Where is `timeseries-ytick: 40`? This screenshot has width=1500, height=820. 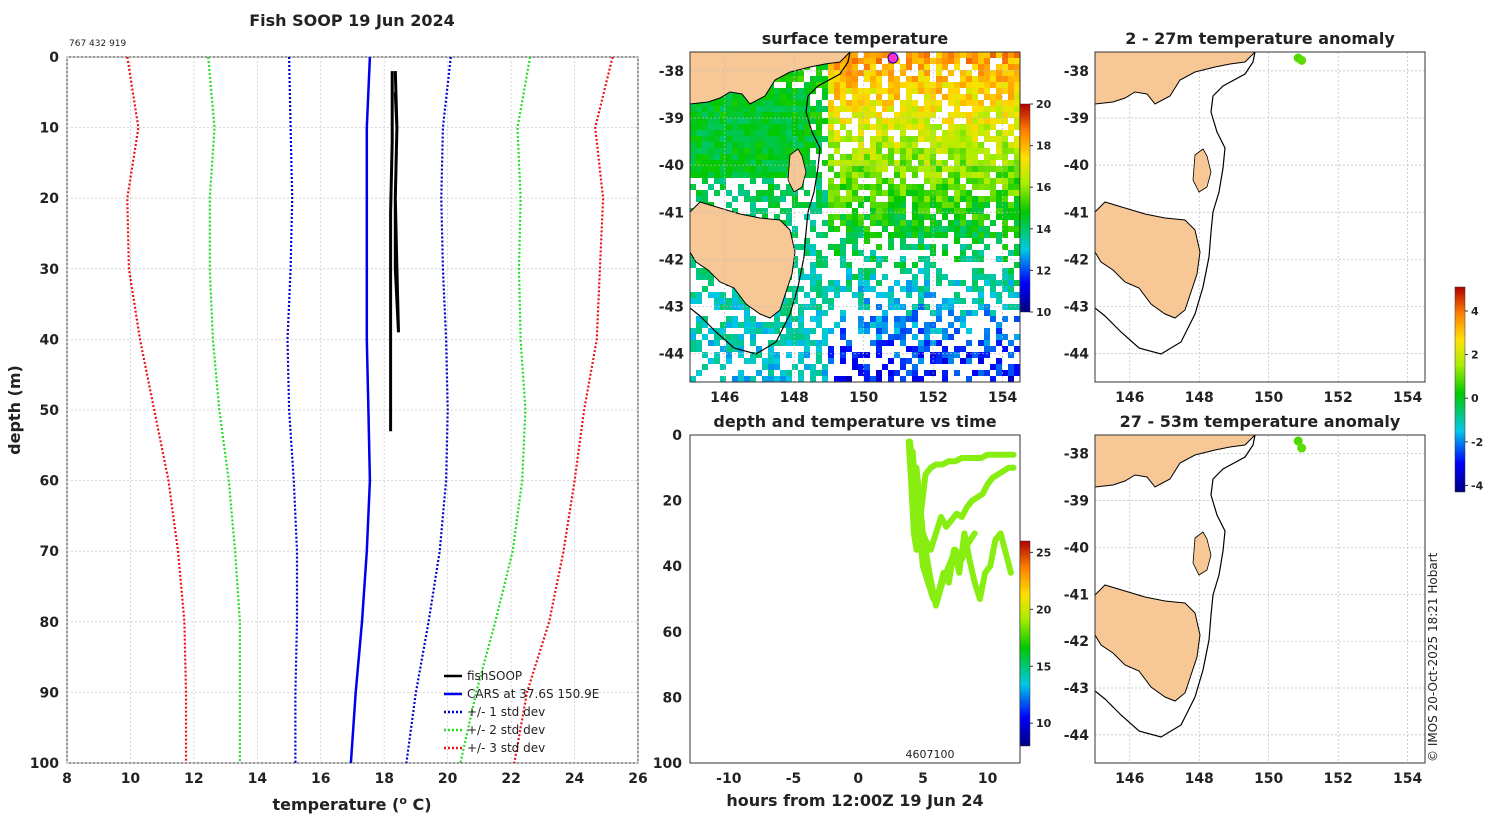
timeseries-ytick: 40 is located at coordinates (673, 567).